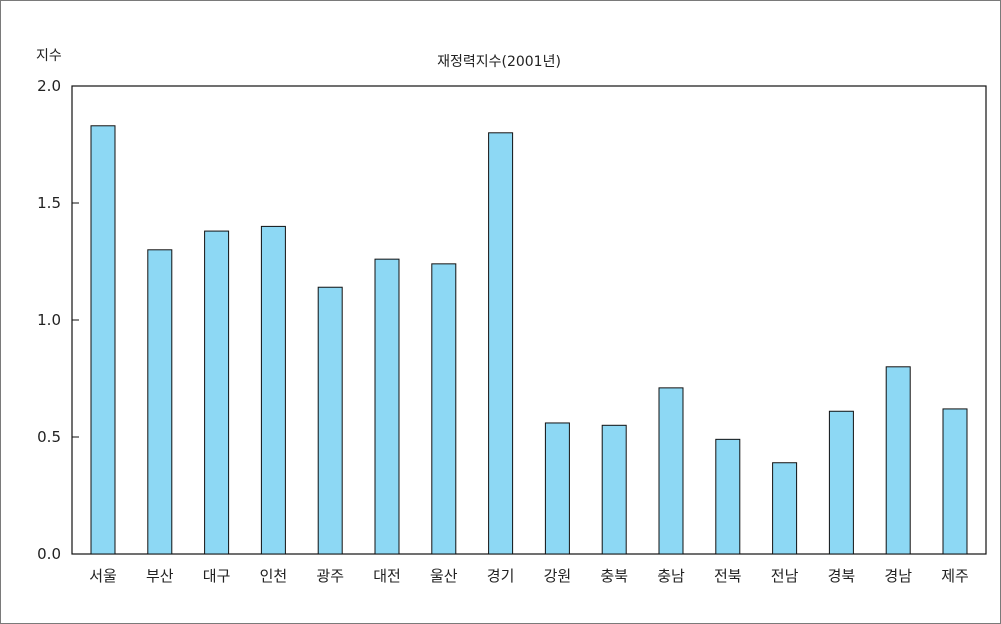  What do you see at coordinates (103, 576) in the screenshot?
I see `x-tick-label: 서울` at bounding box center [103, 576].